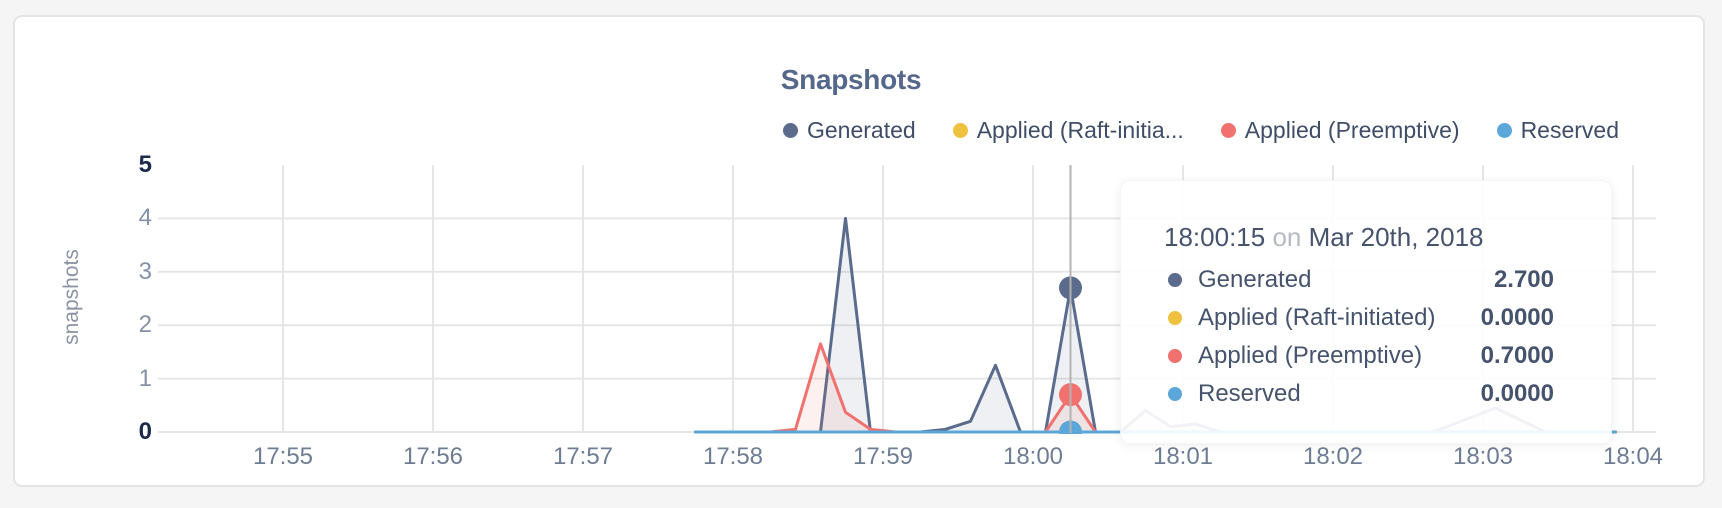  I want to click on x-tick-label: 17:58, so click(733, 456).